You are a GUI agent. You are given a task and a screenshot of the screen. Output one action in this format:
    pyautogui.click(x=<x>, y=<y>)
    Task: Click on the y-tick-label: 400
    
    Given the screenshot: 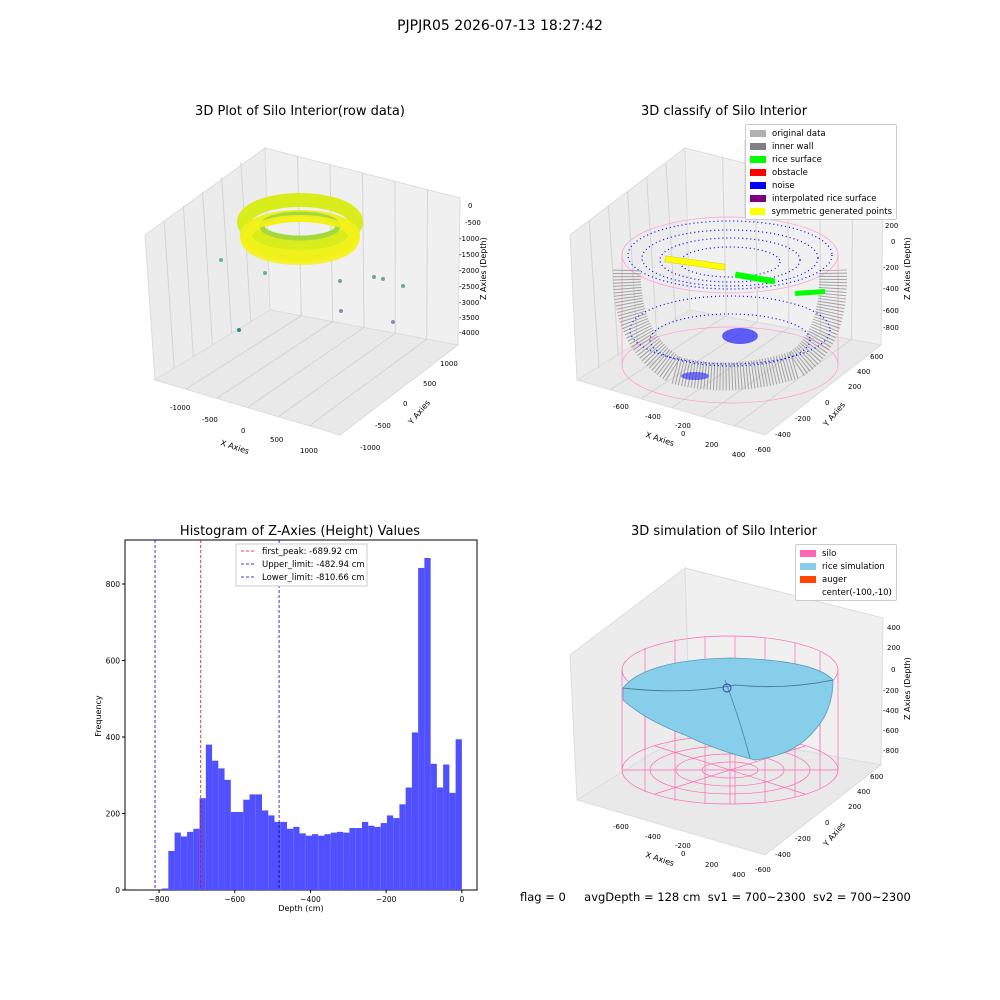 What is the action you would take?
    pyautogui.click(x=113, y=737)
    